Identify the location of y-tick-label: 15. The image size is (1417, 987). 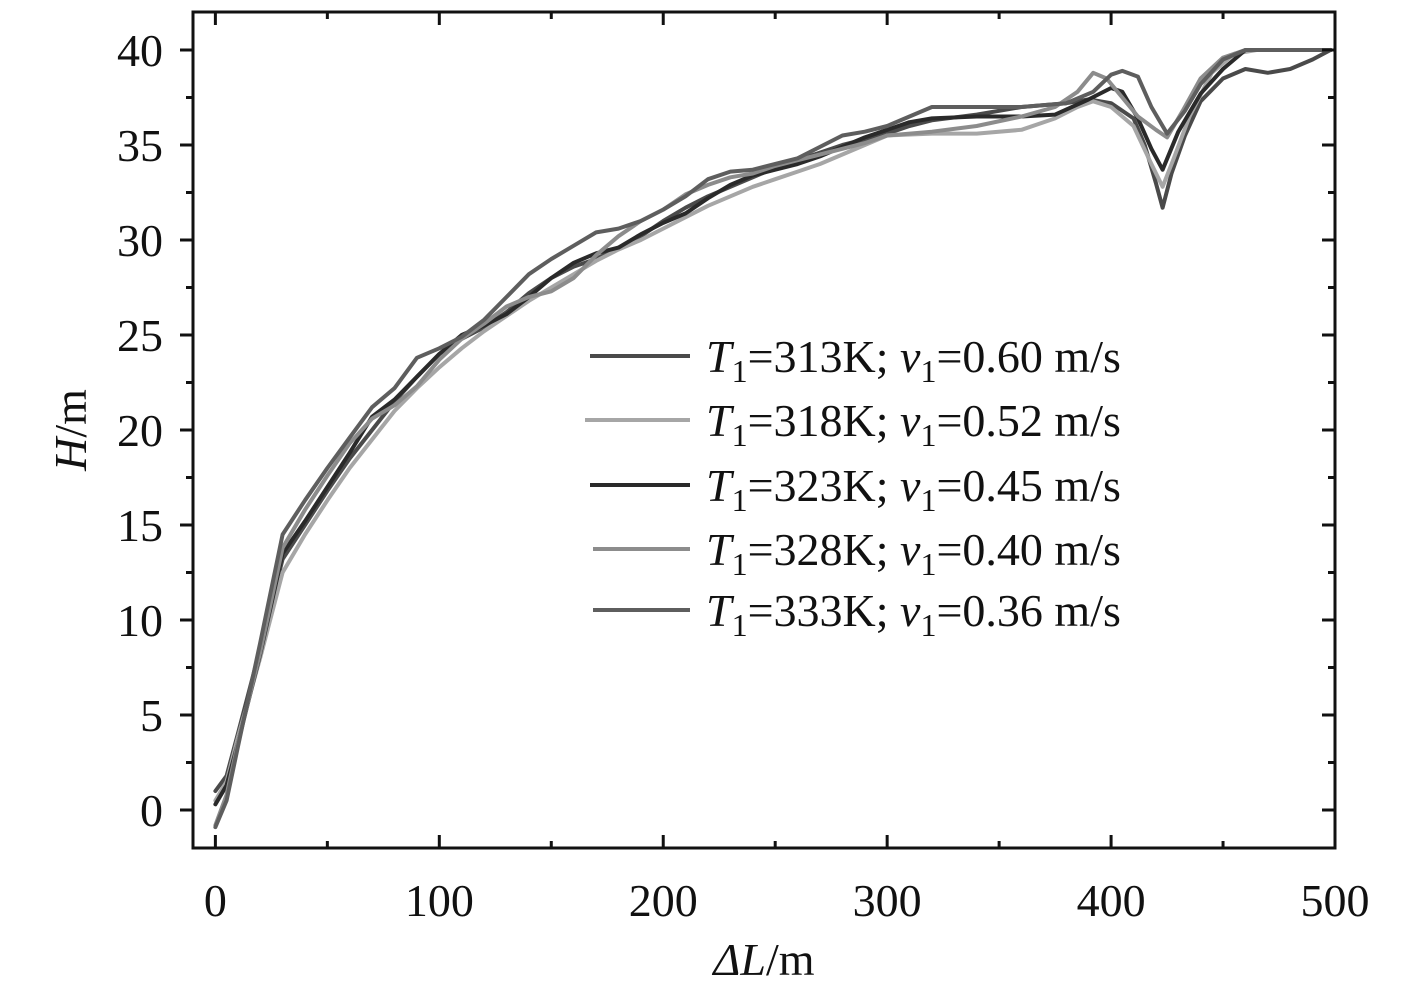
(140, 525).